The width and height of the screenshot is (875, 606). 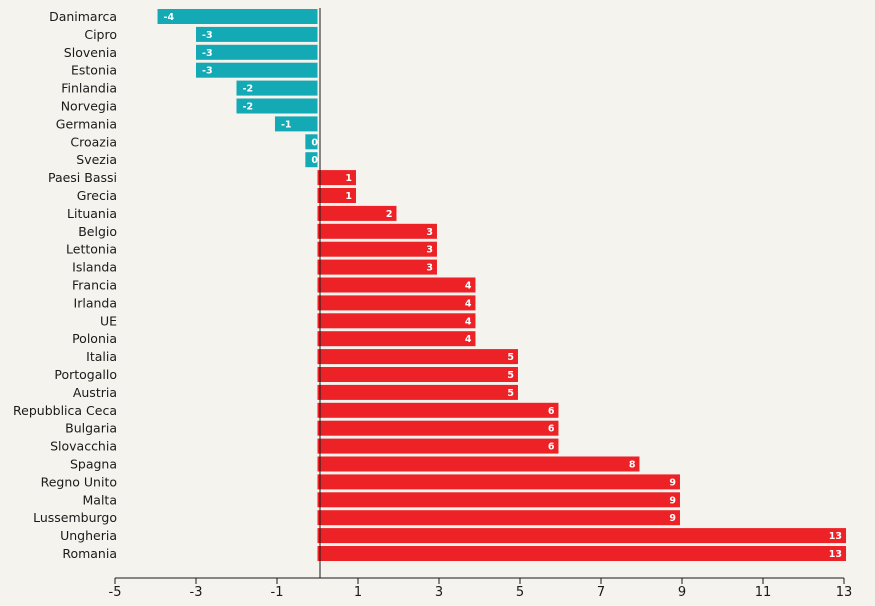 What do you see at coordinates (196, 592) in the screenshot?
I see `x-tick-label: -3` at bounding box center [196, 592].